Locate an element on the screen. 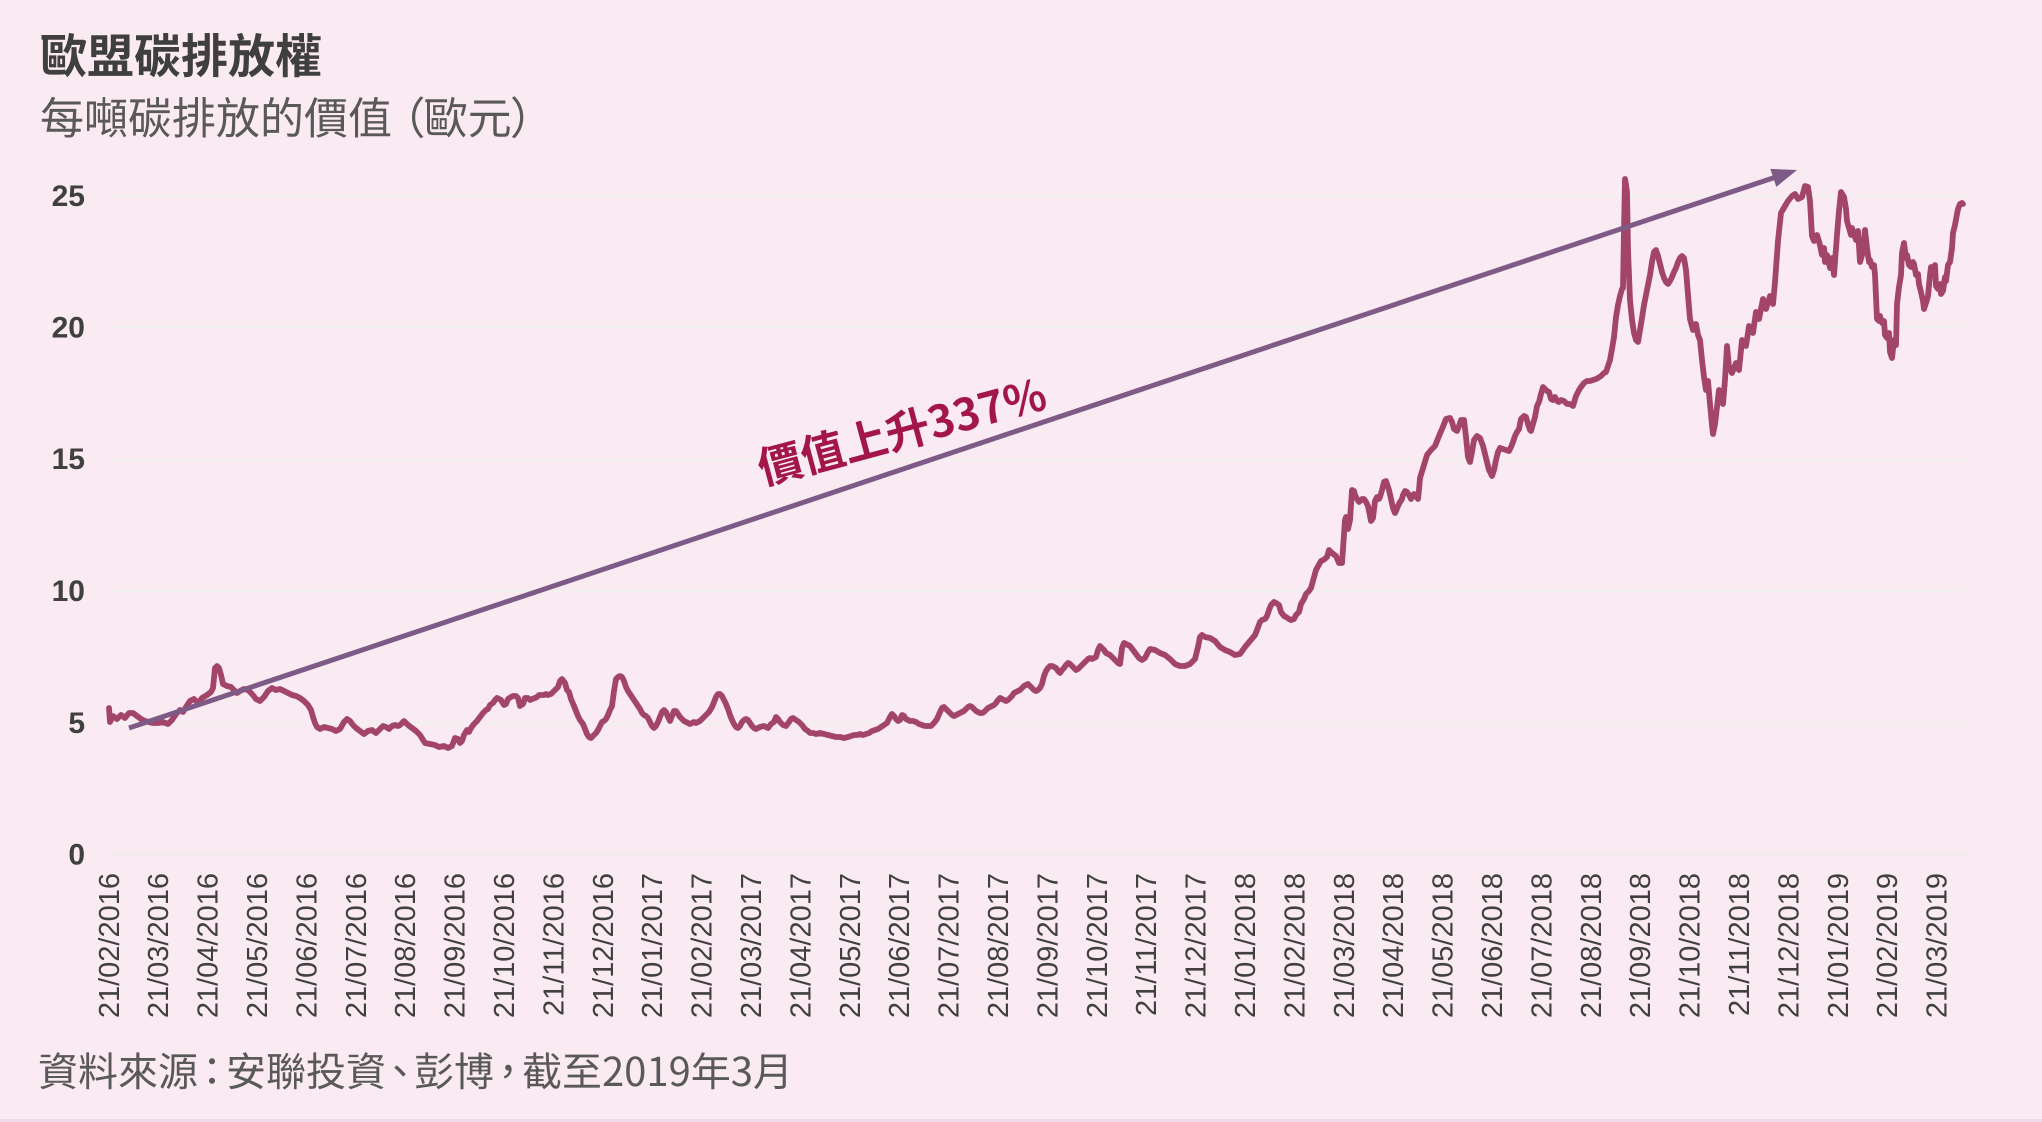 The width and height of the screenshot is (2042, 1122). svg-text: 21/11/2016 is located at coordinates (554, 944).